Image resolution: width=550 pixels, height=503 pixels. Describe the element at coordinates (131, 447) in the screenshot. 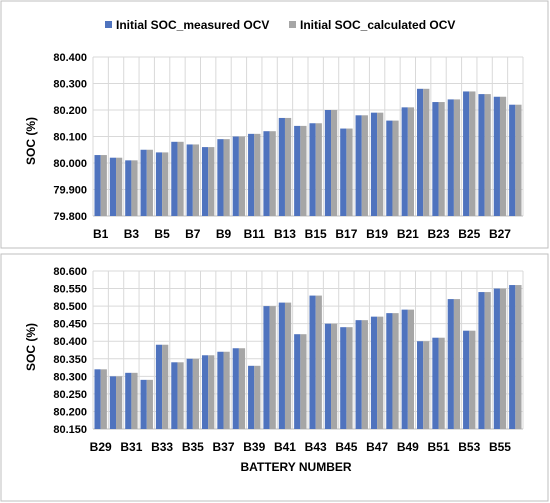

I see `bottom-xtick-label: B31` at that location.